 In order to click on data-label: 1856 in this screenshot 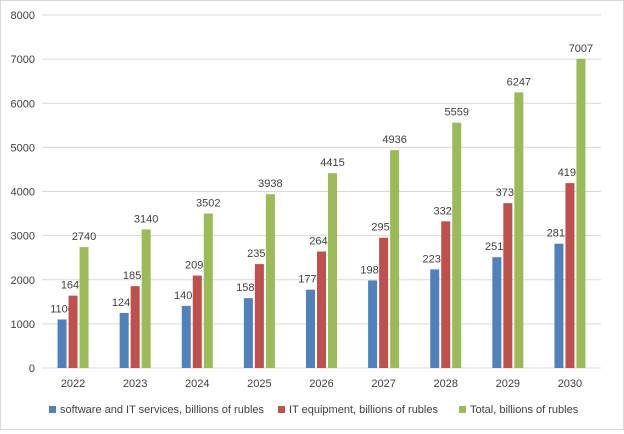, I will do `click(135, 276)`.